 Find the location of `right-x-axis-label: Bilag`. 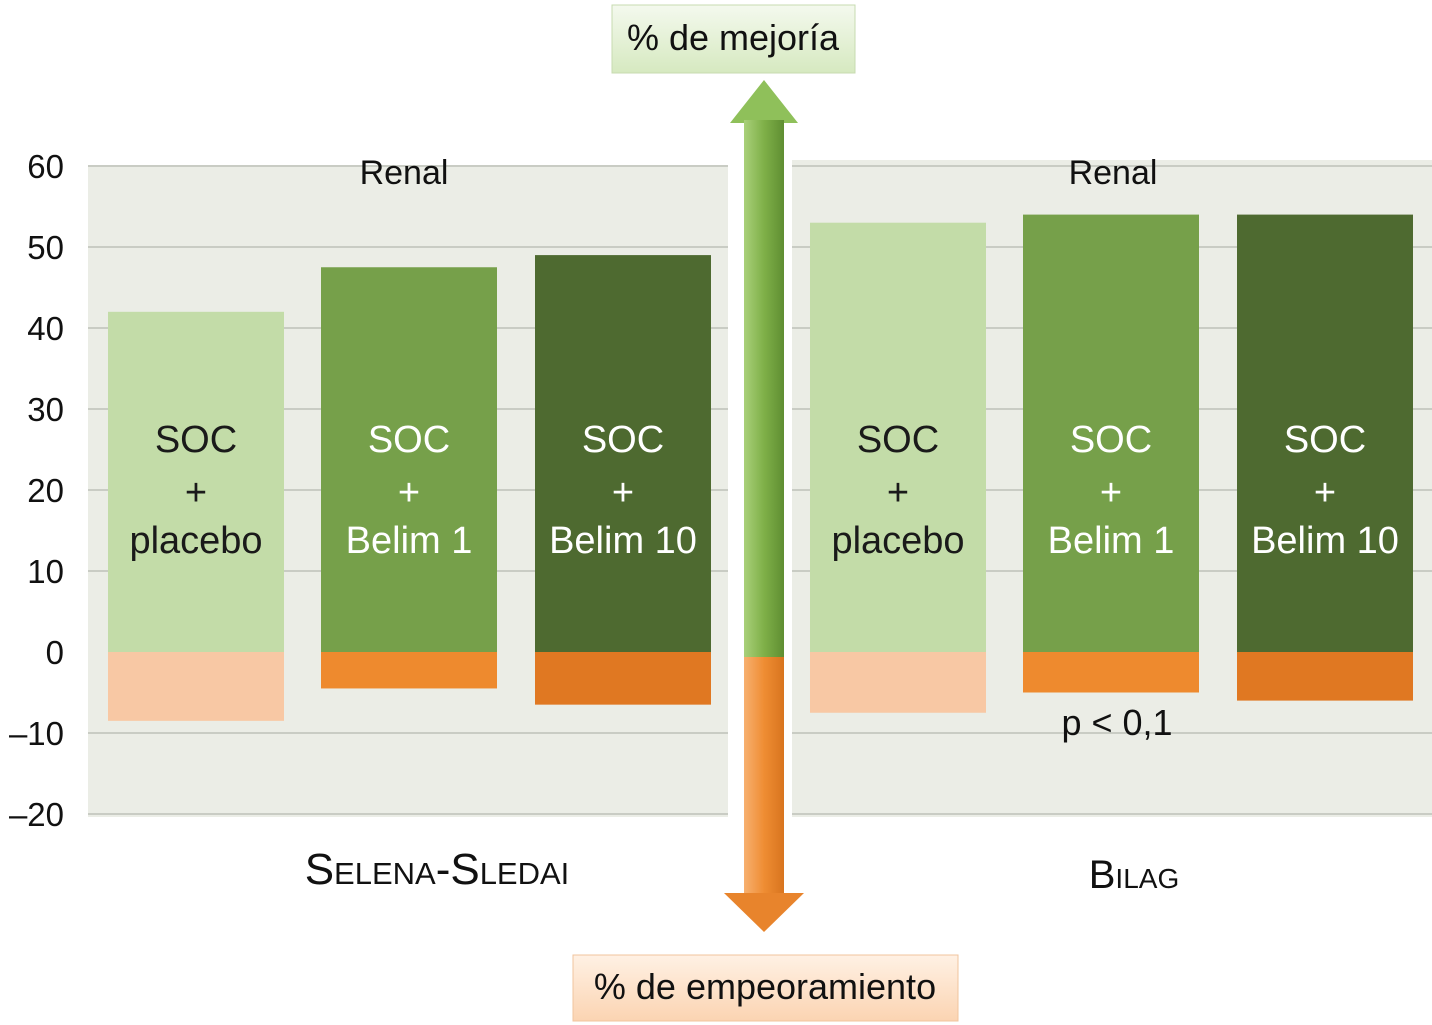

right-x-axis-label: Bilag is located at coordinates (1134, 875).